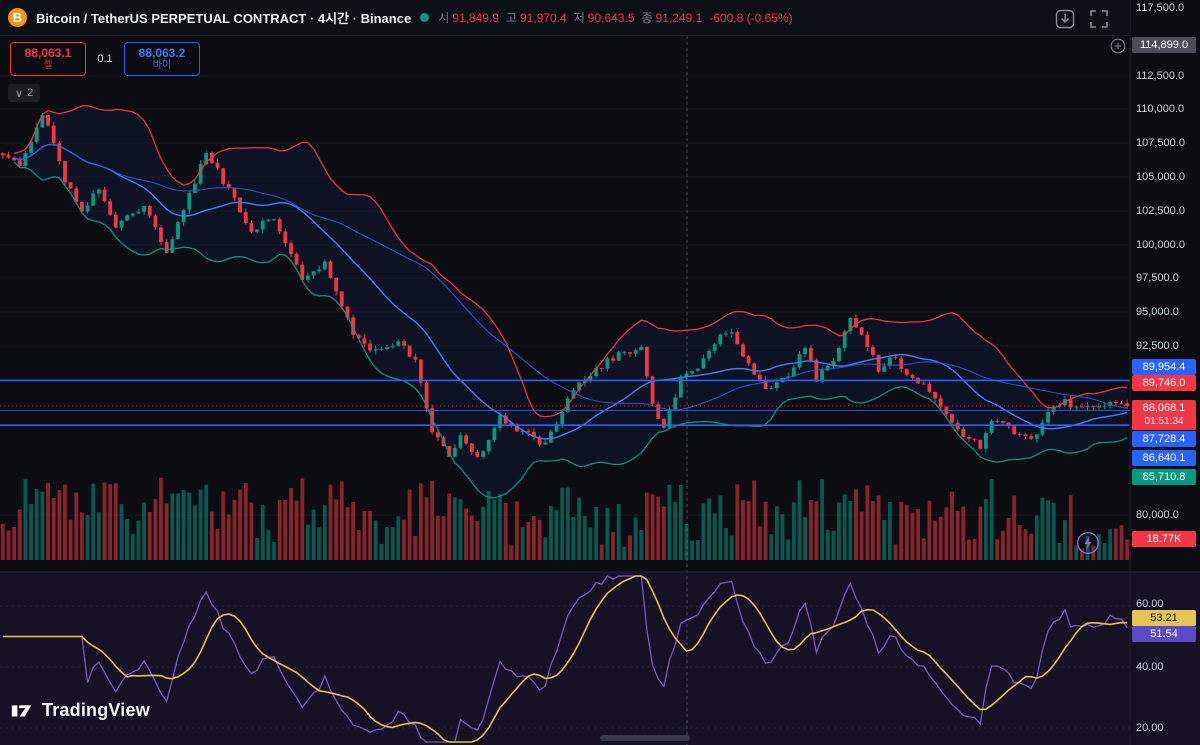 This screenshot has width=1200, height=745. What do you see at coordinates (1164, 439) in the screenshot?
I see `axis-price-badge: 87,728.4` at bounding box center [1164, 439].